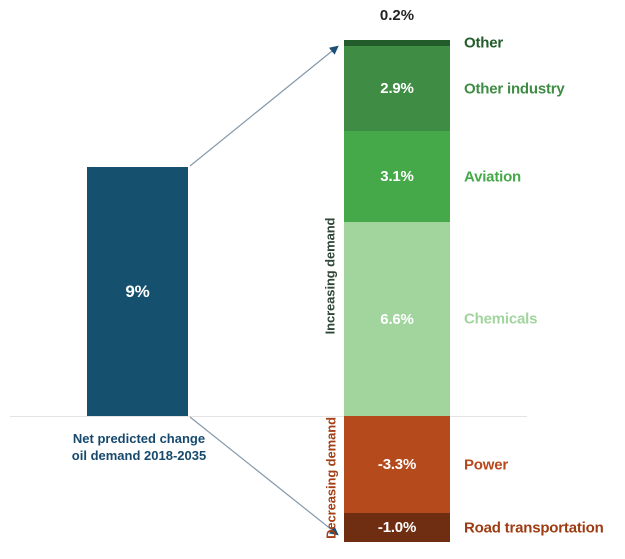 The width and height of the screenshot is (625, 559). Describe the element at coordinates (493, 176) in the screenshot. I see `label-aviation: Aviation` at that location.